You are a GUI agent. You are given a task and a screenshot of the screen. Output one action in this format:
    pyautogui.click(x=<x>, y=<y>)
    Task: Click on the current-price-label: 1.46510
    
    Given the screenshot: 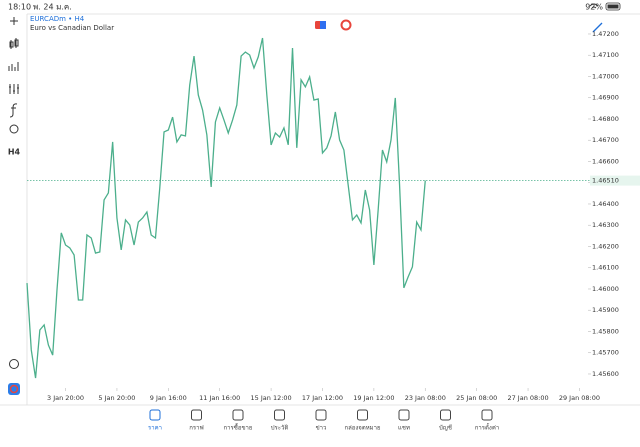 What is the action you would take?
    pyautogui.click(x=605, y=181)
    